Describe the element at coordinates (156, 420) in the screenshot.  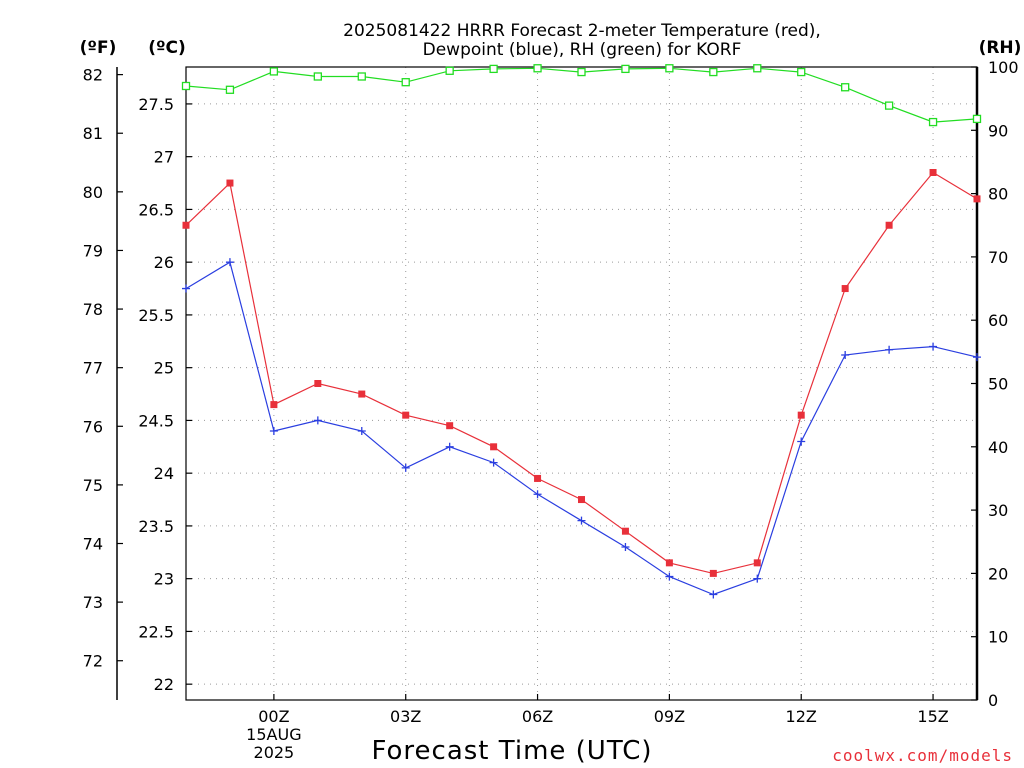
I see `celsius-tick-label: 24.5` at that location.